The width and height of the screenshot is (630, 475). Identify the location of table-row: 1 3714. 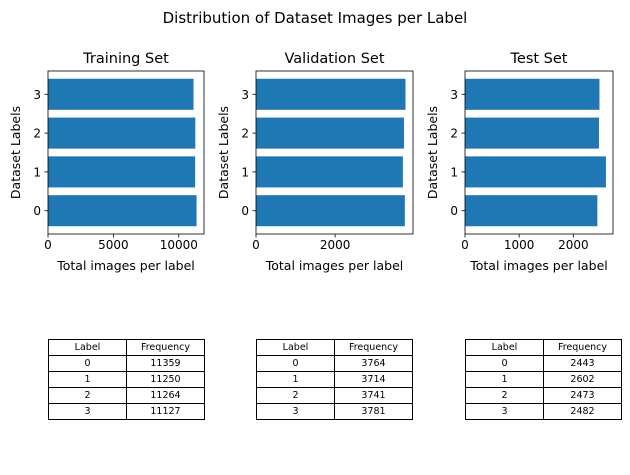
(334, 379).